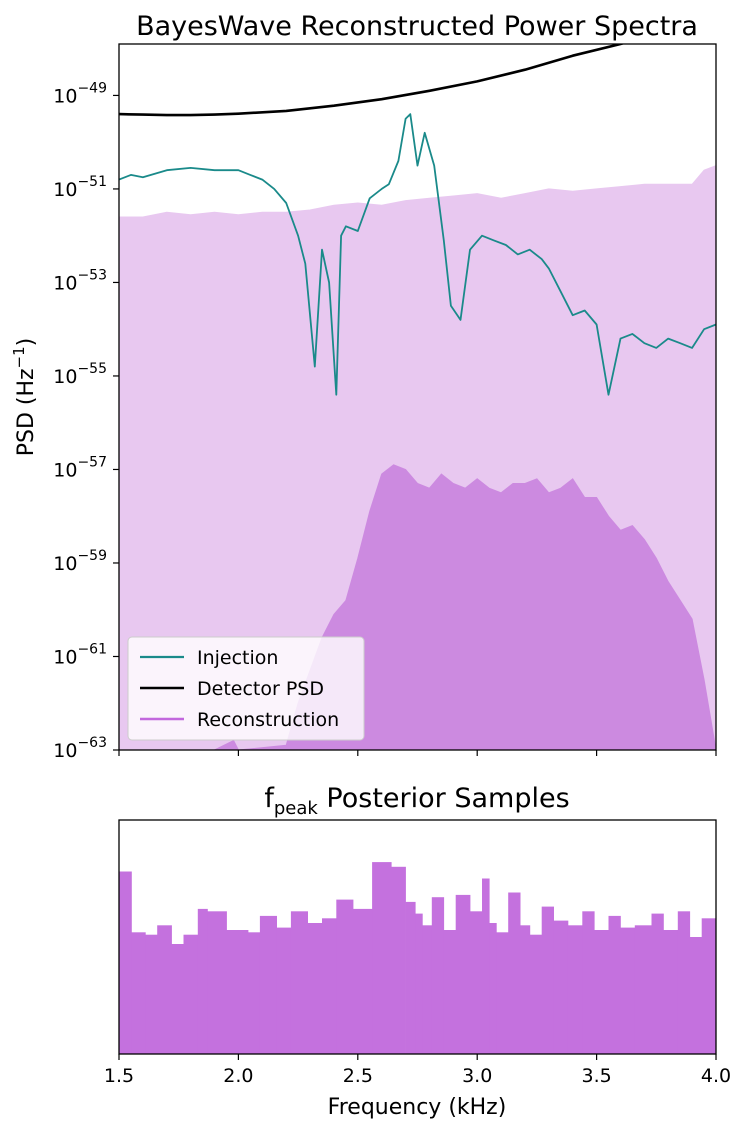  What do you see at coordinates (417, 1070) in the screenshot?
I see `bottom-x-ticks: 1.5 2.0 2.5 3.0 3.5 4.0` at bounding box center [417, 1070].